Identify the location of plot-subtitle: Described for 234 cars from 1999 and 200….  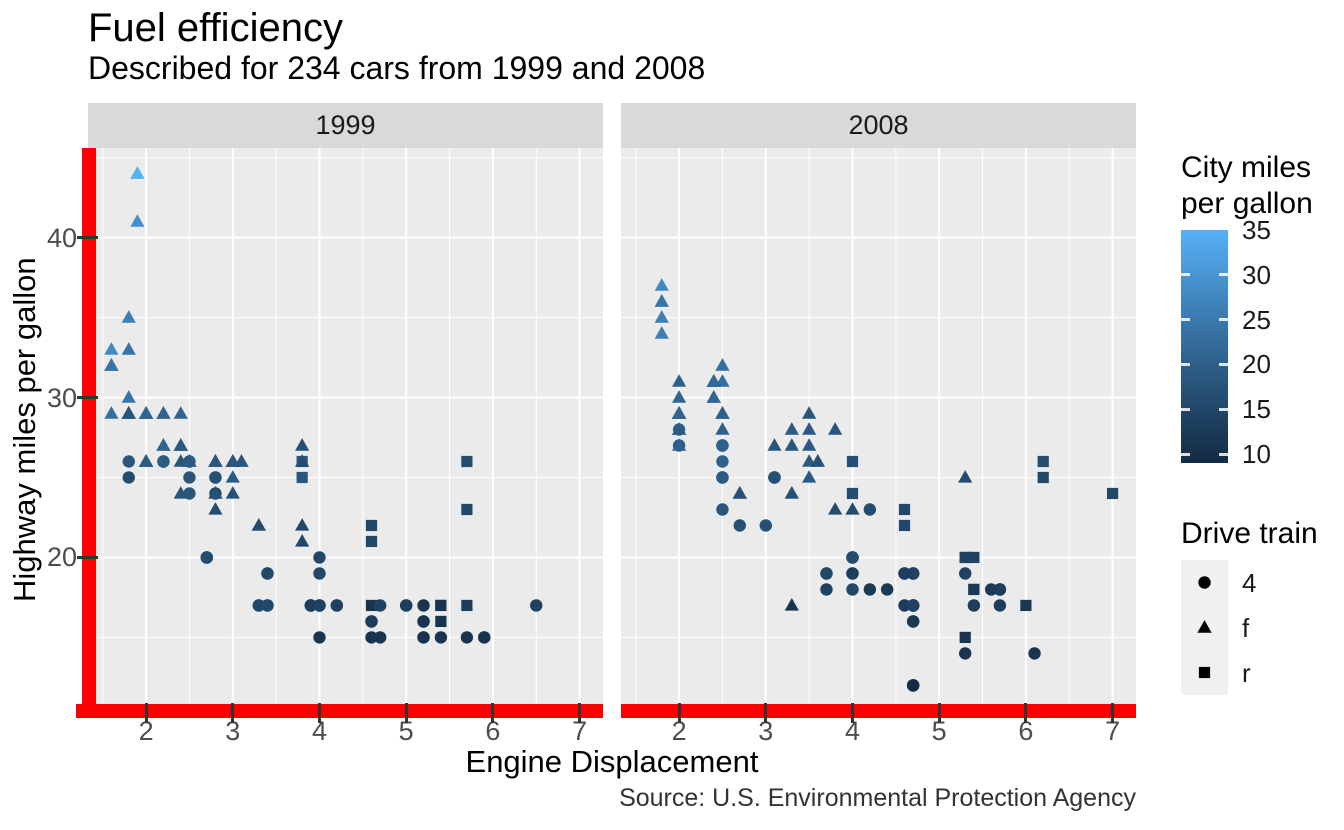
(397, 68).